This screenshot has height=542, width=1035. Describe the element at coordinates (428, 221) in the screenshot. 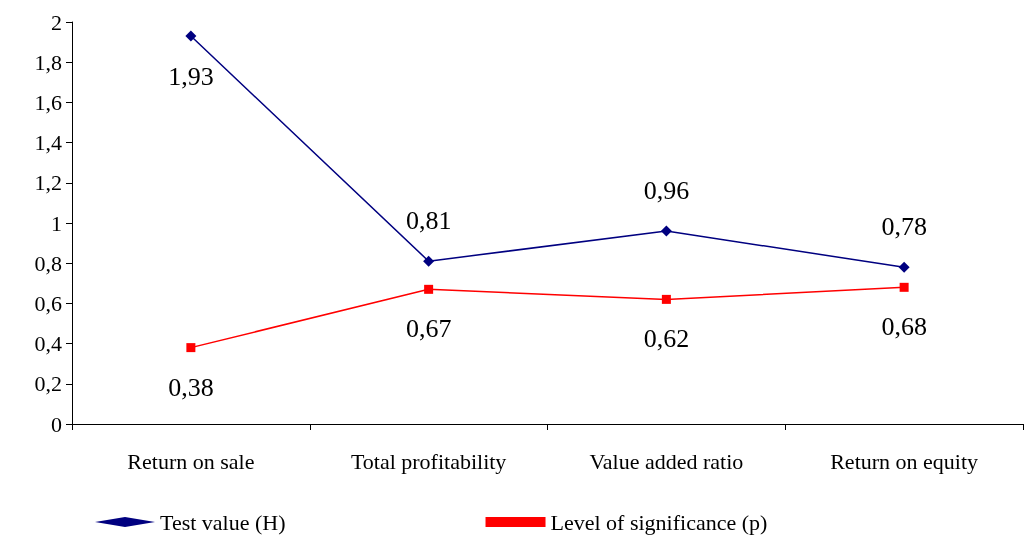

I see `data-label: 0,81` at that location.